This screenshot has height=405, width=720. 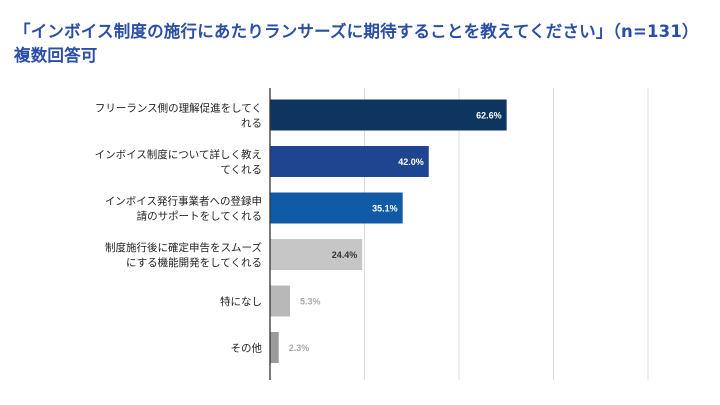 I want to click on category-label: 特になし, so click(x=241, y=302).